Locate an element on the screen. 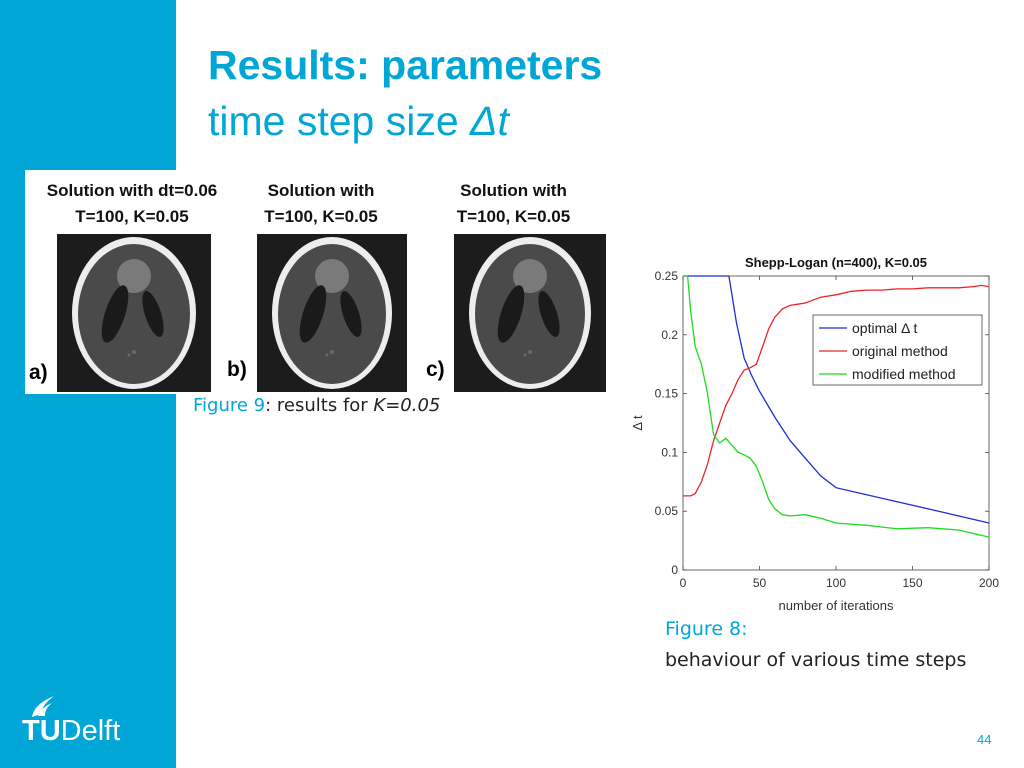 This screenshot has width=1024, height=768. panel-c-title-line2: T=100, K=0.05 is located at coordinates (513, 216).